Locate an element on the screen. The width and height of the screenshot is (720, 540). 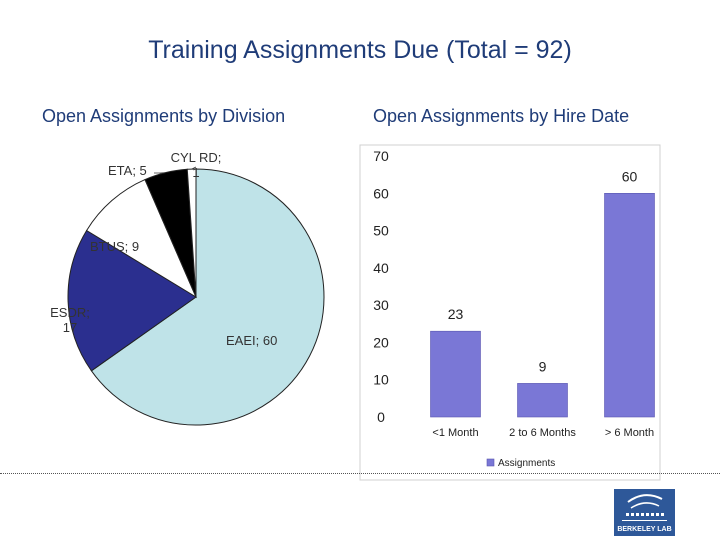
y-tick-label: 30 is located at coordinates (381, 305).